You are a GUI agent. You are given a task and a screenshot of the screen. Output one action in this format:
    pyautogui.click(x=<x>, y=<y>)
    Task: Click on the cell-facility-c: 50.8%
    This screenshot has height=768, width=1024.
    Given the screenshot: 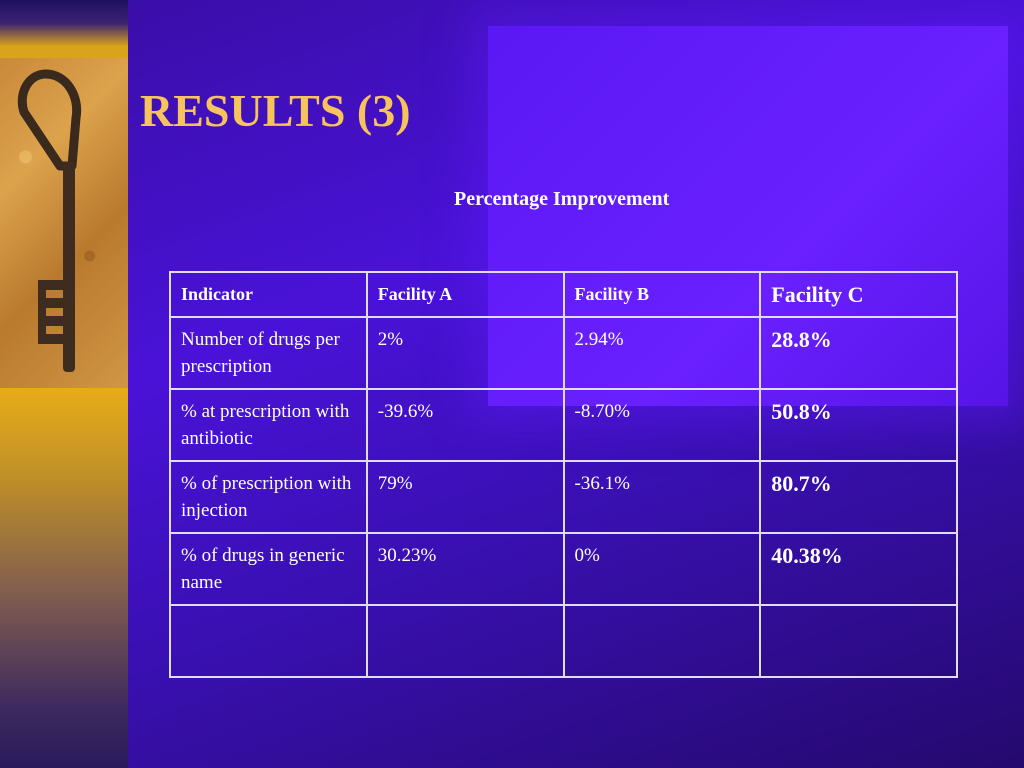 What is the action you would take?
    pyautogui.click(x=858, y=425)
    